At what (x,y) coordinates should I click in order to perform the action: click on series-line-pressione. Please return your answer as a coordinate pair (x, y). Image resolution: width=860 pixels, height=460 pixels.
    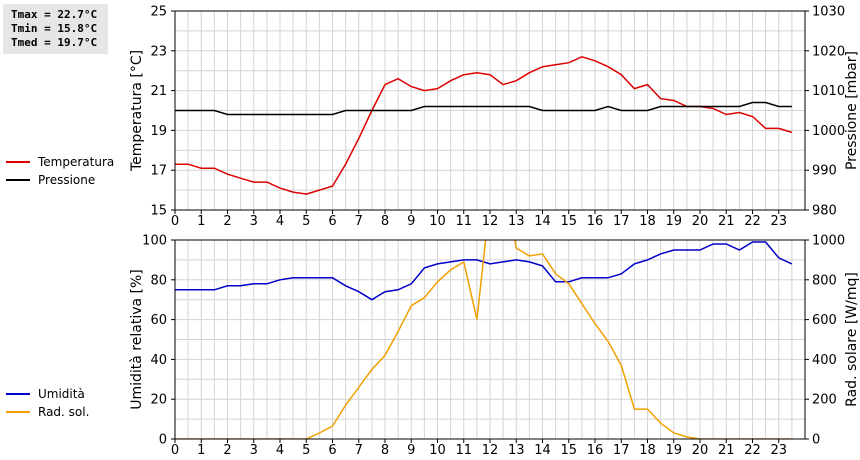
    Looking at the image, I should click on (483, 108).